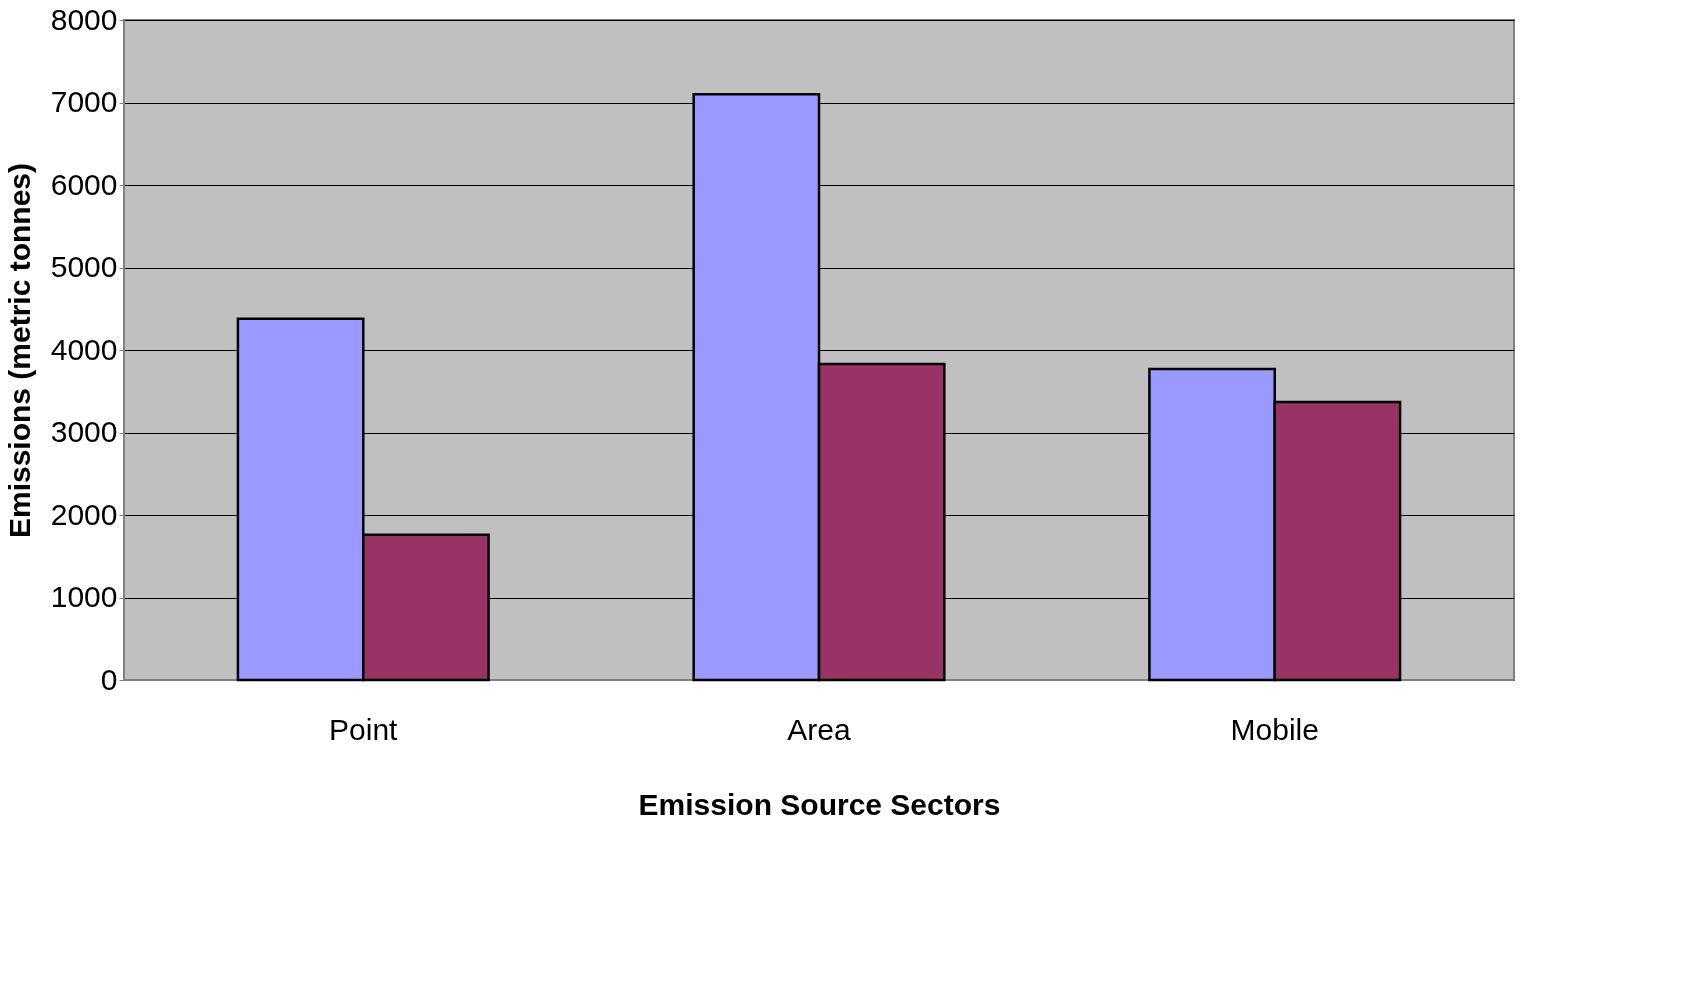  What do you see at coordinates (1274, 729) in the screenshot?
I see `x-tick-label: Mobile` at bounding box center [1274, 729].